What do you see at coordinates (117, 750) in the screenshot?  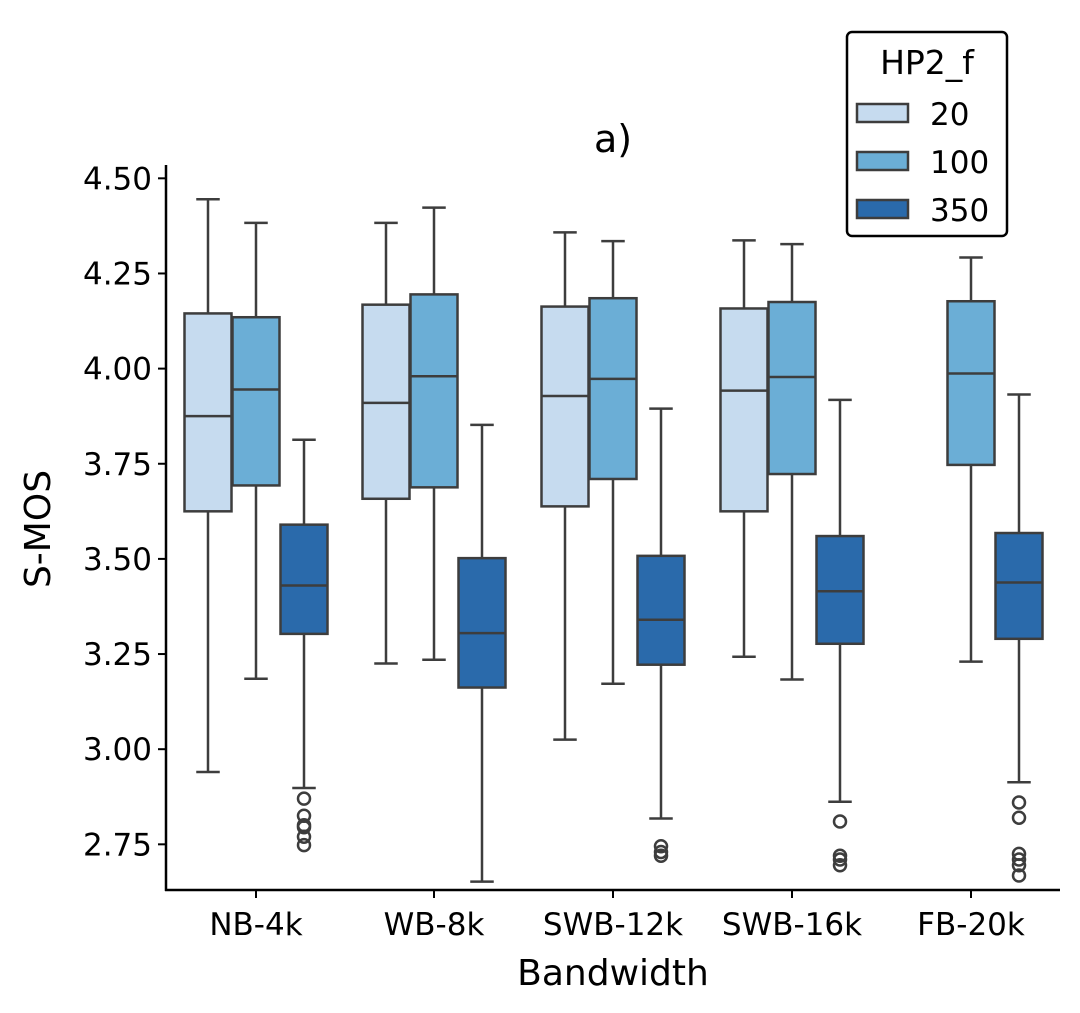 I see `y-tick-label: 3.00` at bounding box center [117, 750].